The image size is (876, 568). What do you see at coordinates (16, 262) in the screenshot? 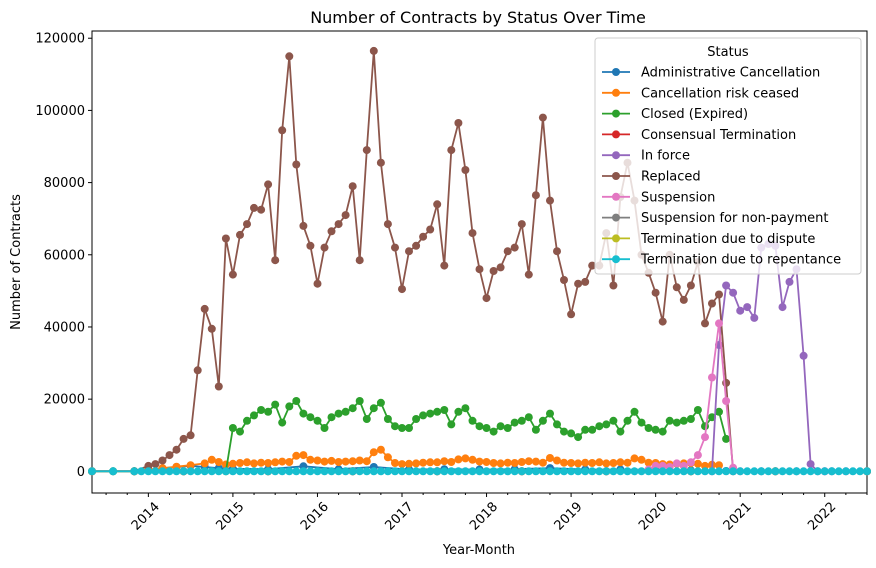
I see `y-axis-label: Number of Contracts` at bounding box center [16, 262].